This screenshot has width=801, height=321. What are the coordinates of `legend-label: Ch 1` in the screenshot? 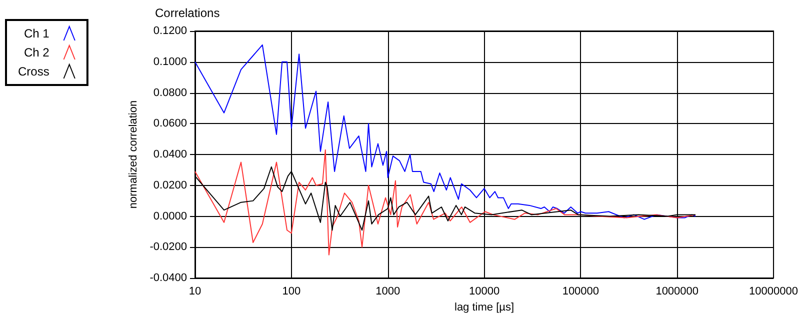 It's located at (37, 33).